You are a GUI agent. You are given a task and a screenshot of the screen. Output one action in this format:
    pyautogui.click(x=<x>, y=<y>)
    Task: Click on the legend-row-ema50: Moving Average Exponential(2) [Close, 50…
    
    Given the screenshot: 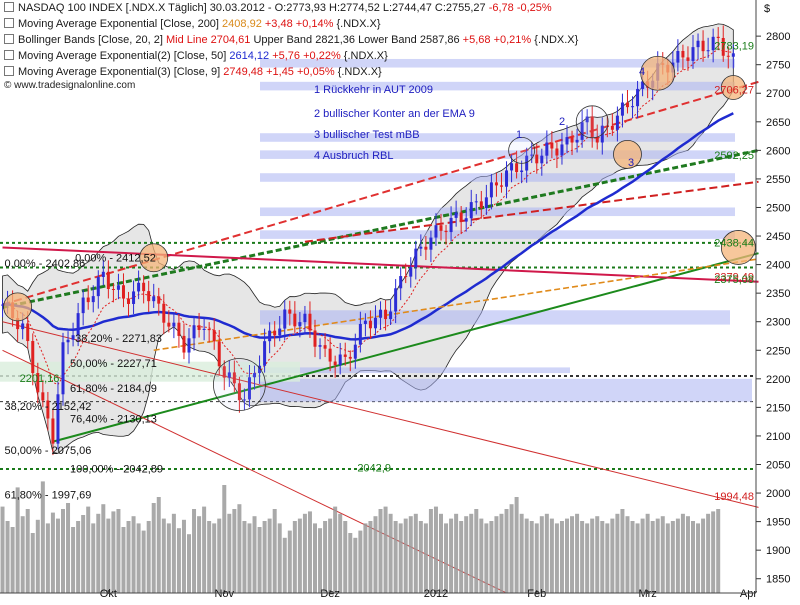 What is the action you would take?
    pyautogui.click(x=196, y=56)
    